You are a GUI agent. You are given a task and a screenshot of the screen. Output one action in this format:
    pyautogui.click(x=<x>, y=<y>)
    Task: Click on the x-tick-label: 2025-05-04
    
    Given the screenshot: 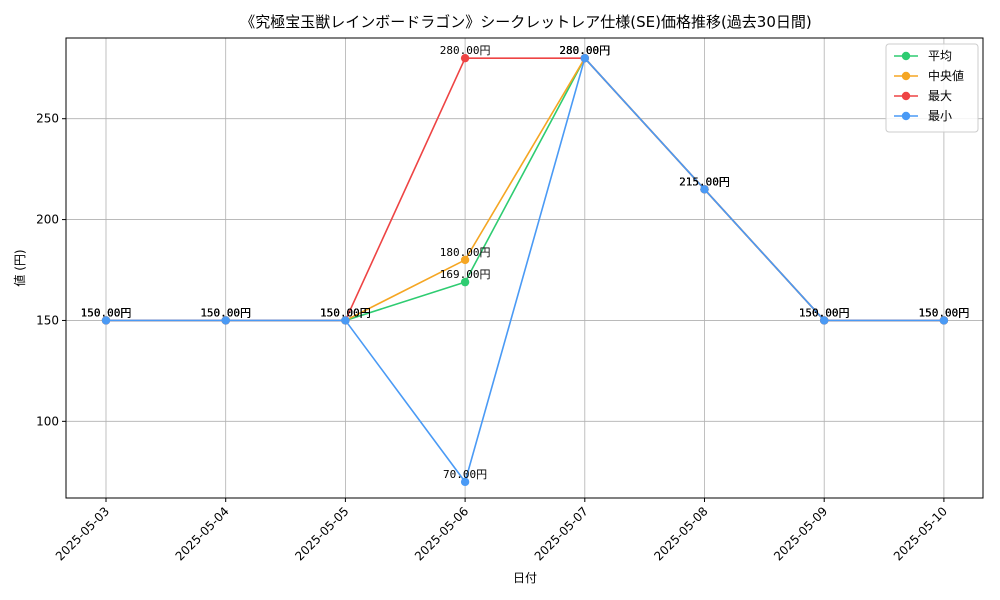 What is the action you would take?
    pyautogui.click(x=202, y=533)
    